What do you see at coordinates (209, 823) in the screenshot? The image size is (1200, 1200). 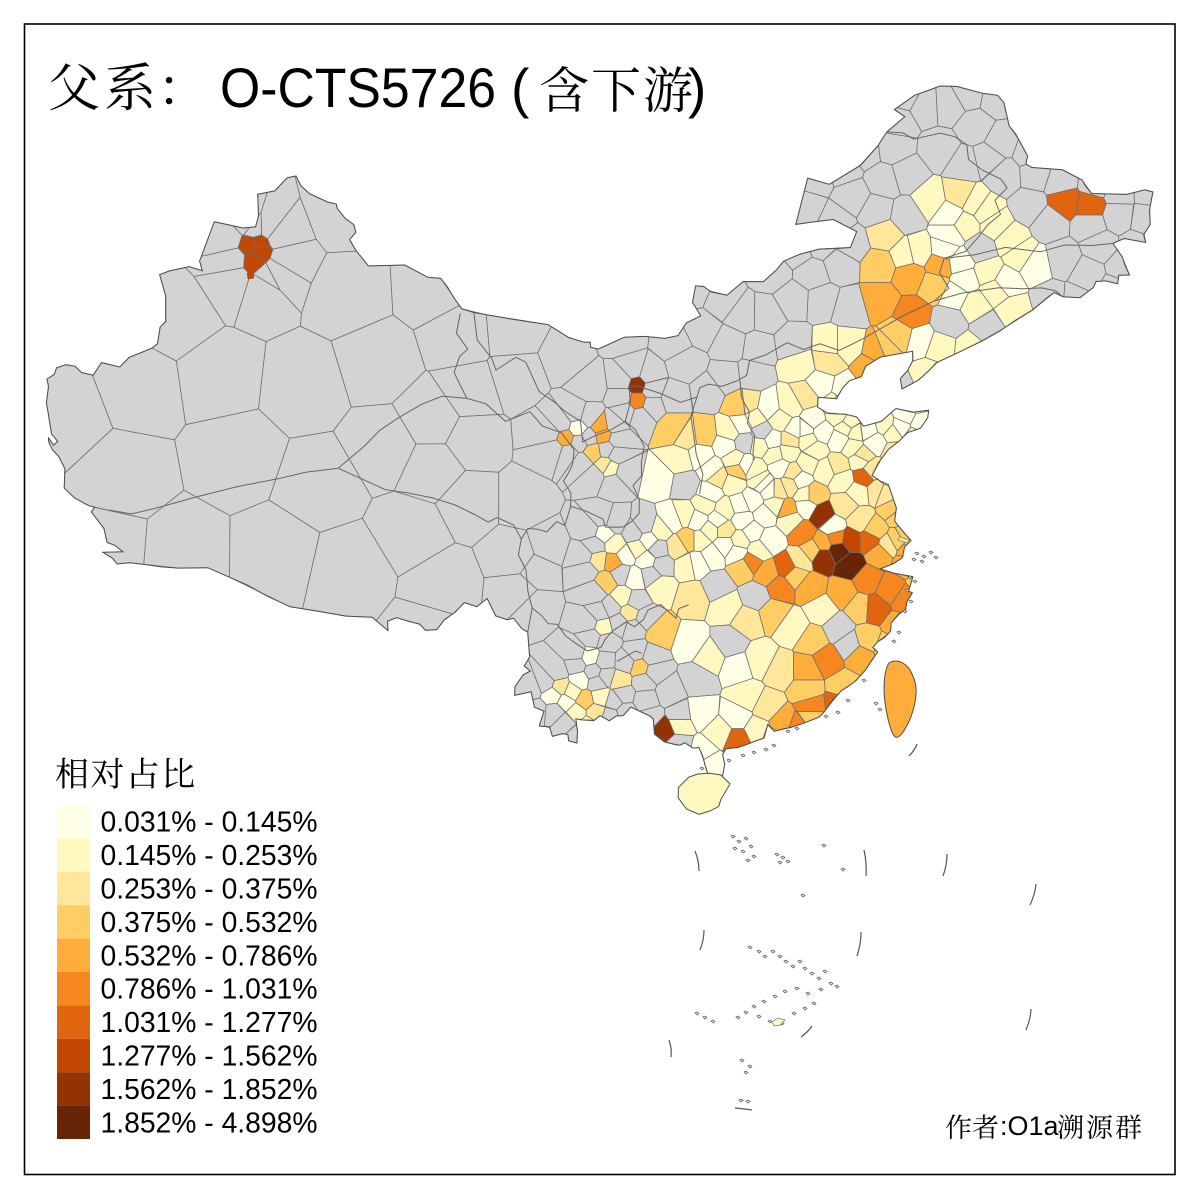 I see `svg-text: 0.031% - 0.145%` at bounding box center [209, 823].